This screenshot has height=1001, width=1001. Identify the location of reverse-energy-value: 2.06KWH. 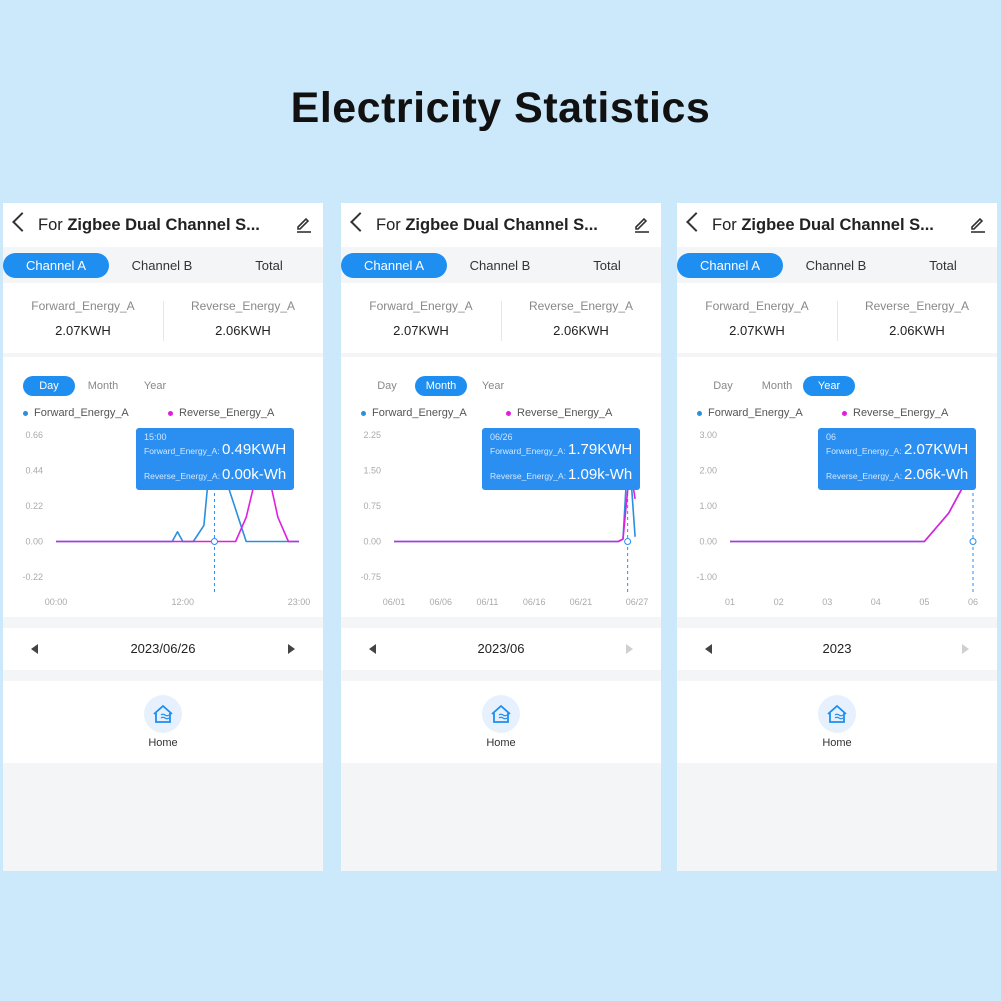
(917, 330).